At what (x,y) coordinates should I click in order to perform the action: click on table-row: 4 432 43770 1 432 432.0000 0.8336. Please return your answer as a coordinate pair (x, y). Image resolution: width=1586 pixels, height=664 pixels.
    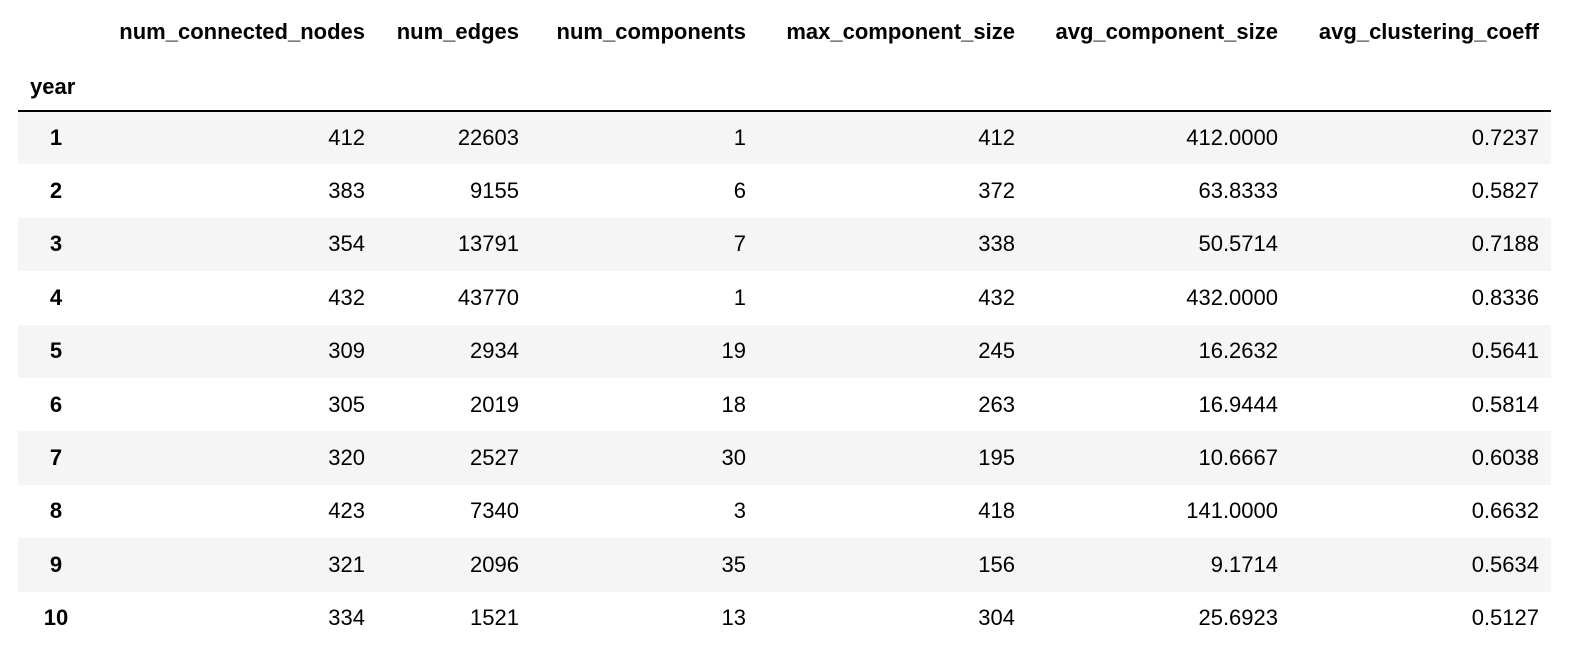
    Looking at the image, I should click on (784, 297).